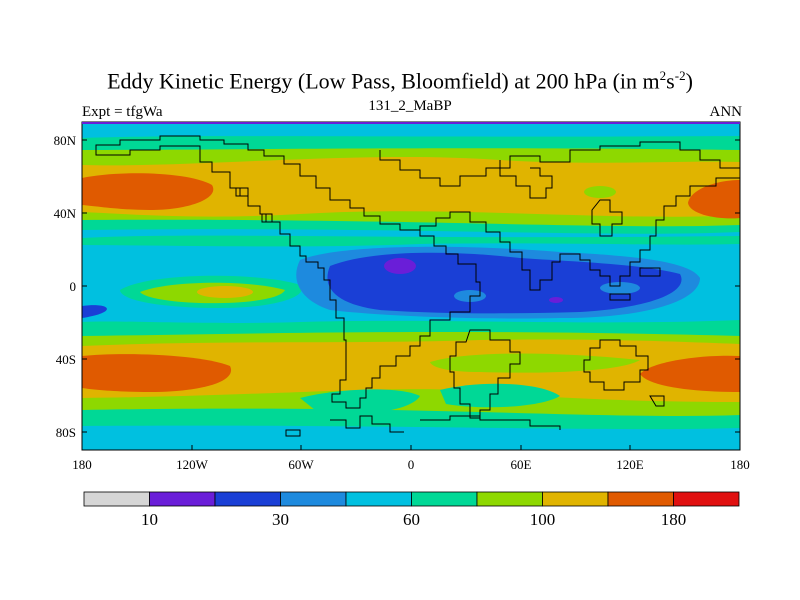  I want to click on south-pacific-max, so click(157, 373).